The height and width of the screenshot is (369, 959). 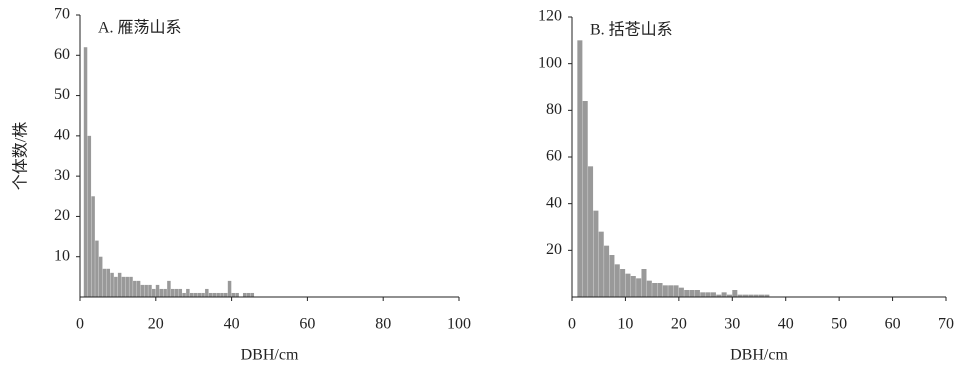 What do you see at coordinates (839, 324) in the screenshot?
I see `x-tick-label: 50` at bounding box center [839, 324].